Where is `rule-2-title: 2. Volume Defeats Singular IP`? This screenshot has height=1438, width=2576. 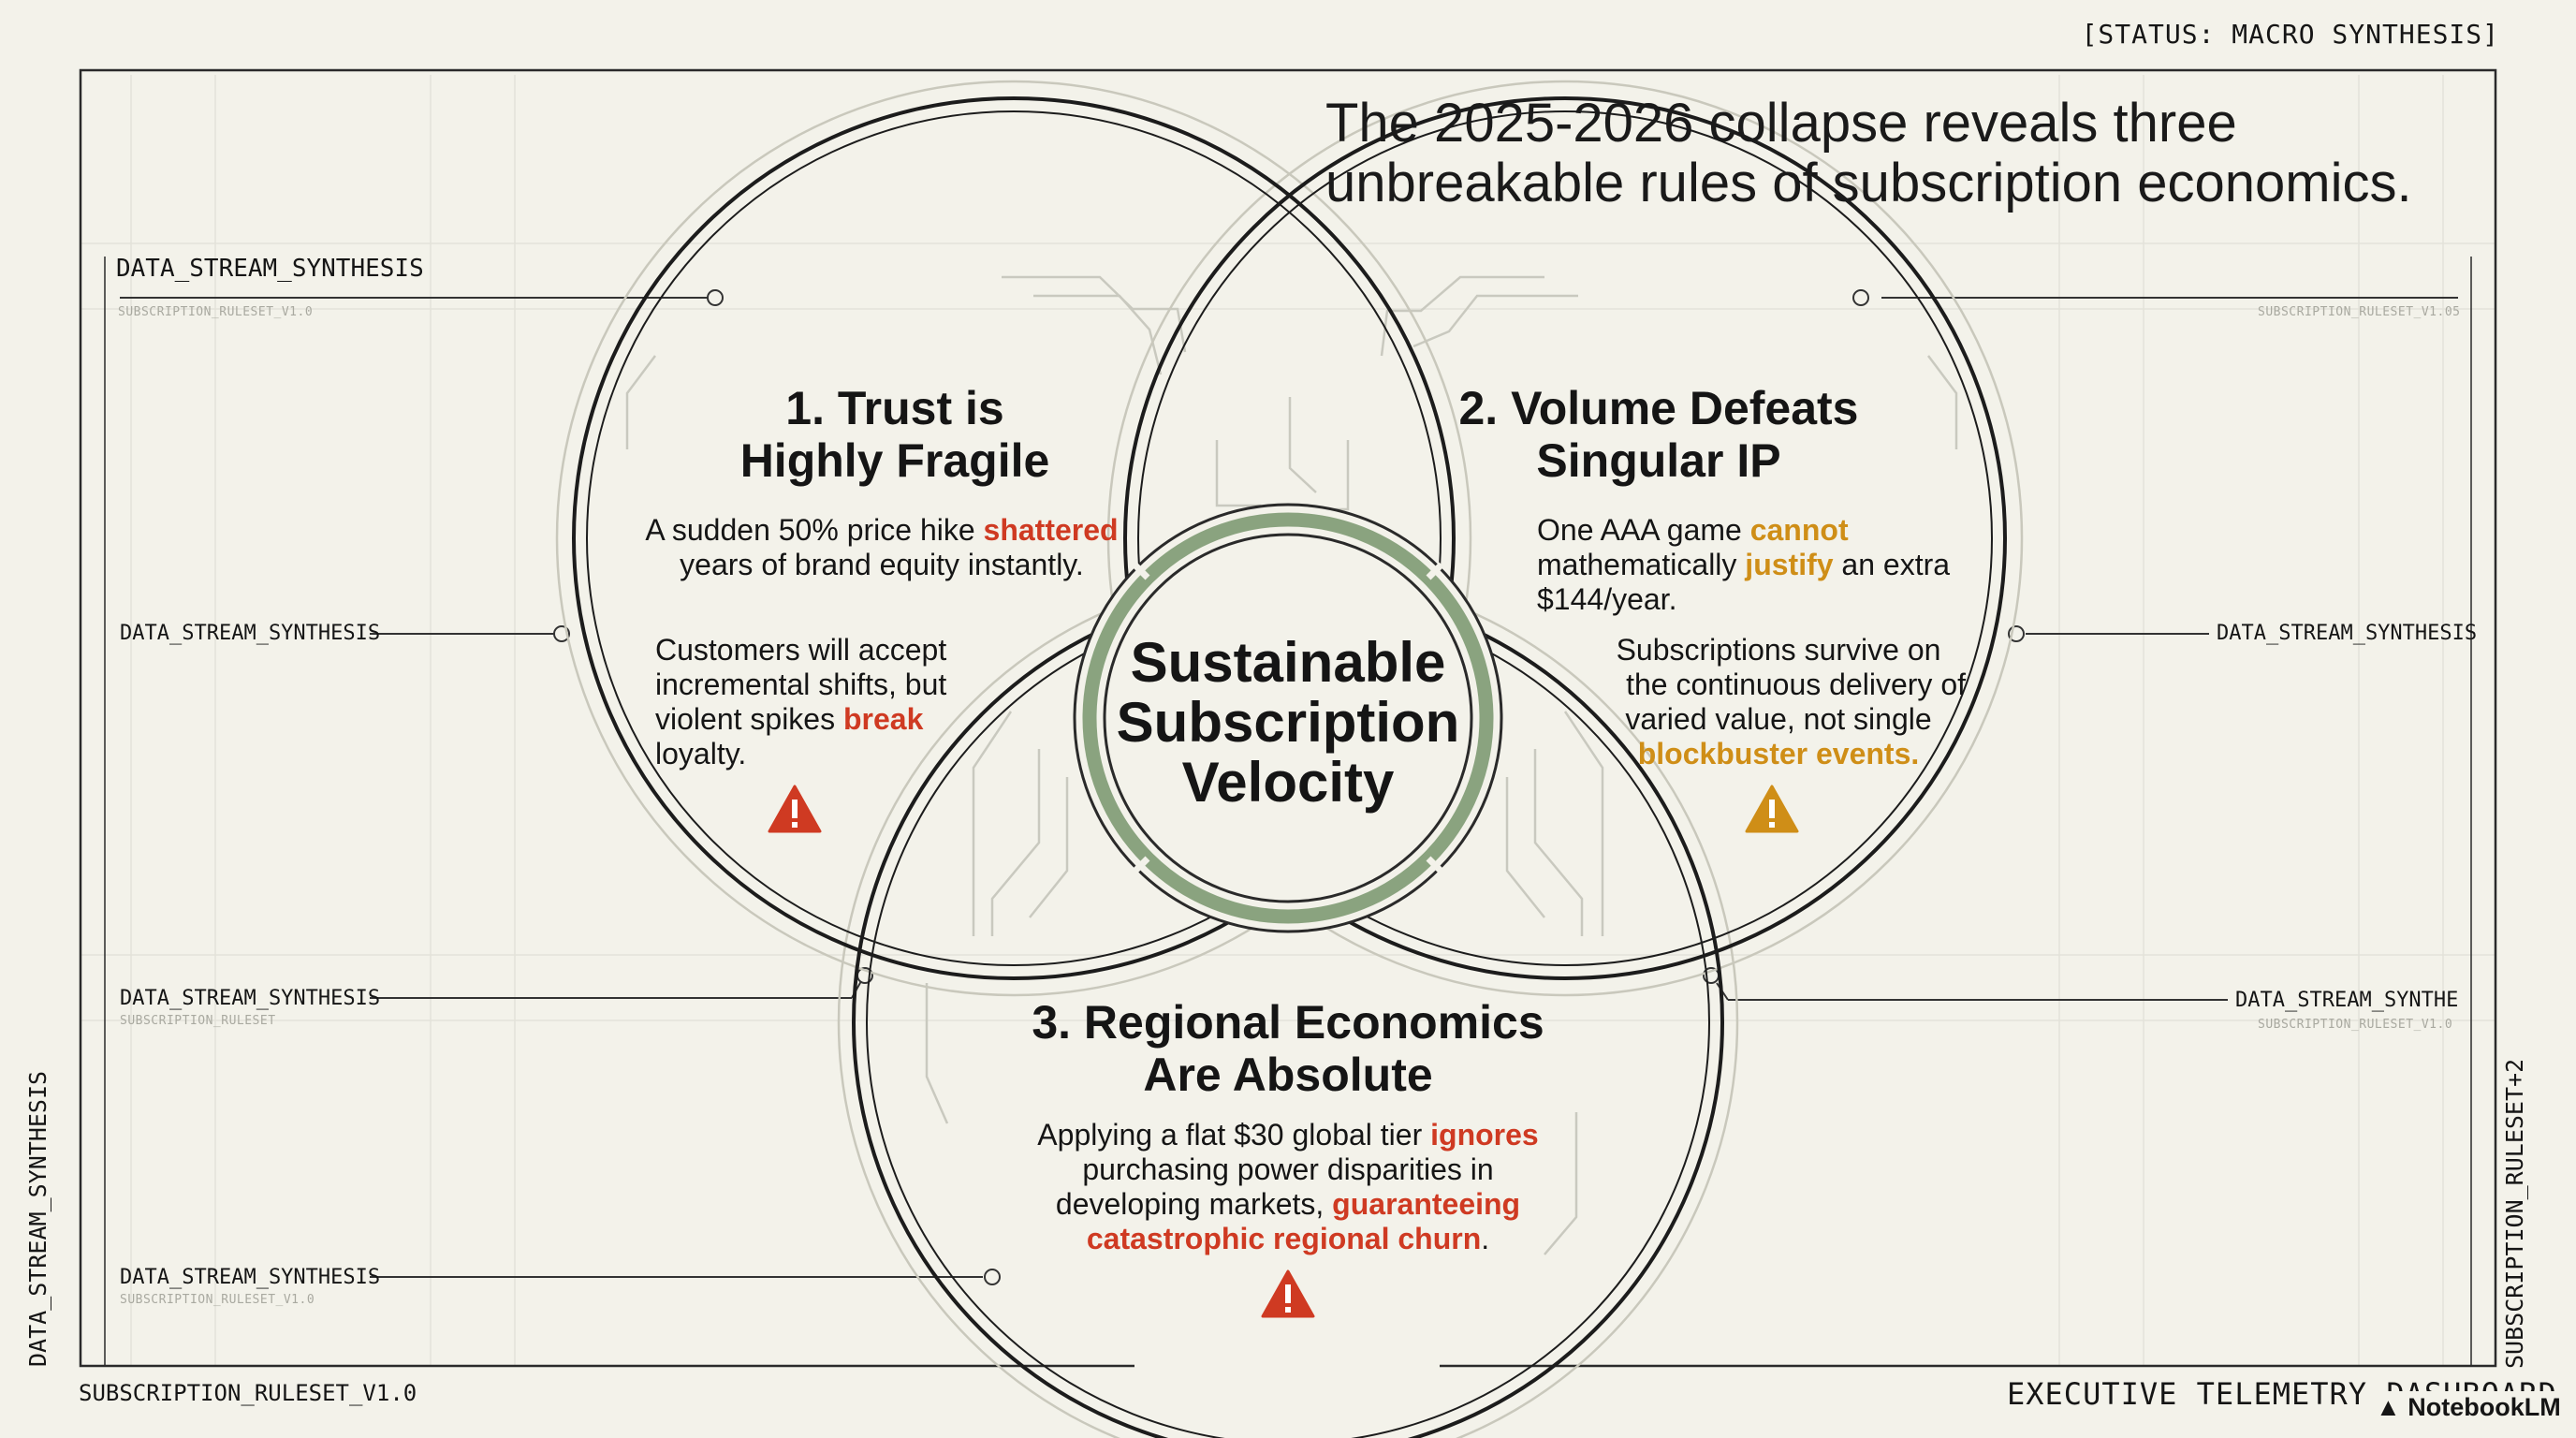
rule-2-title: 2. Volume Defeats Singular IP is located at coordinates (1658, 434).